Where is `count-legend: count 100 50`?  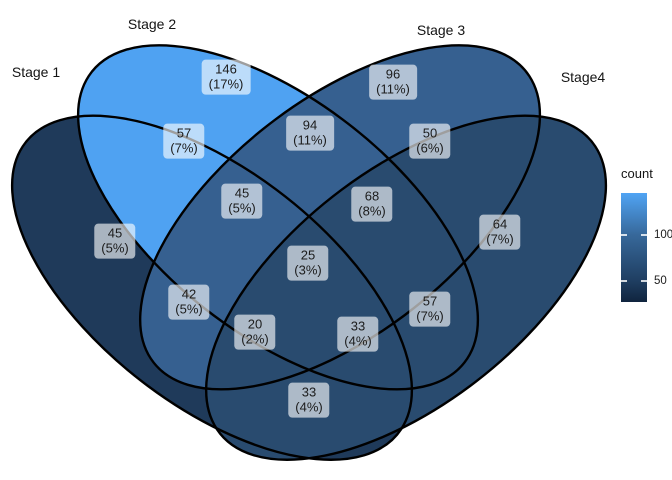 count-legend: count 100 50 is located at coordinates (645, 241).